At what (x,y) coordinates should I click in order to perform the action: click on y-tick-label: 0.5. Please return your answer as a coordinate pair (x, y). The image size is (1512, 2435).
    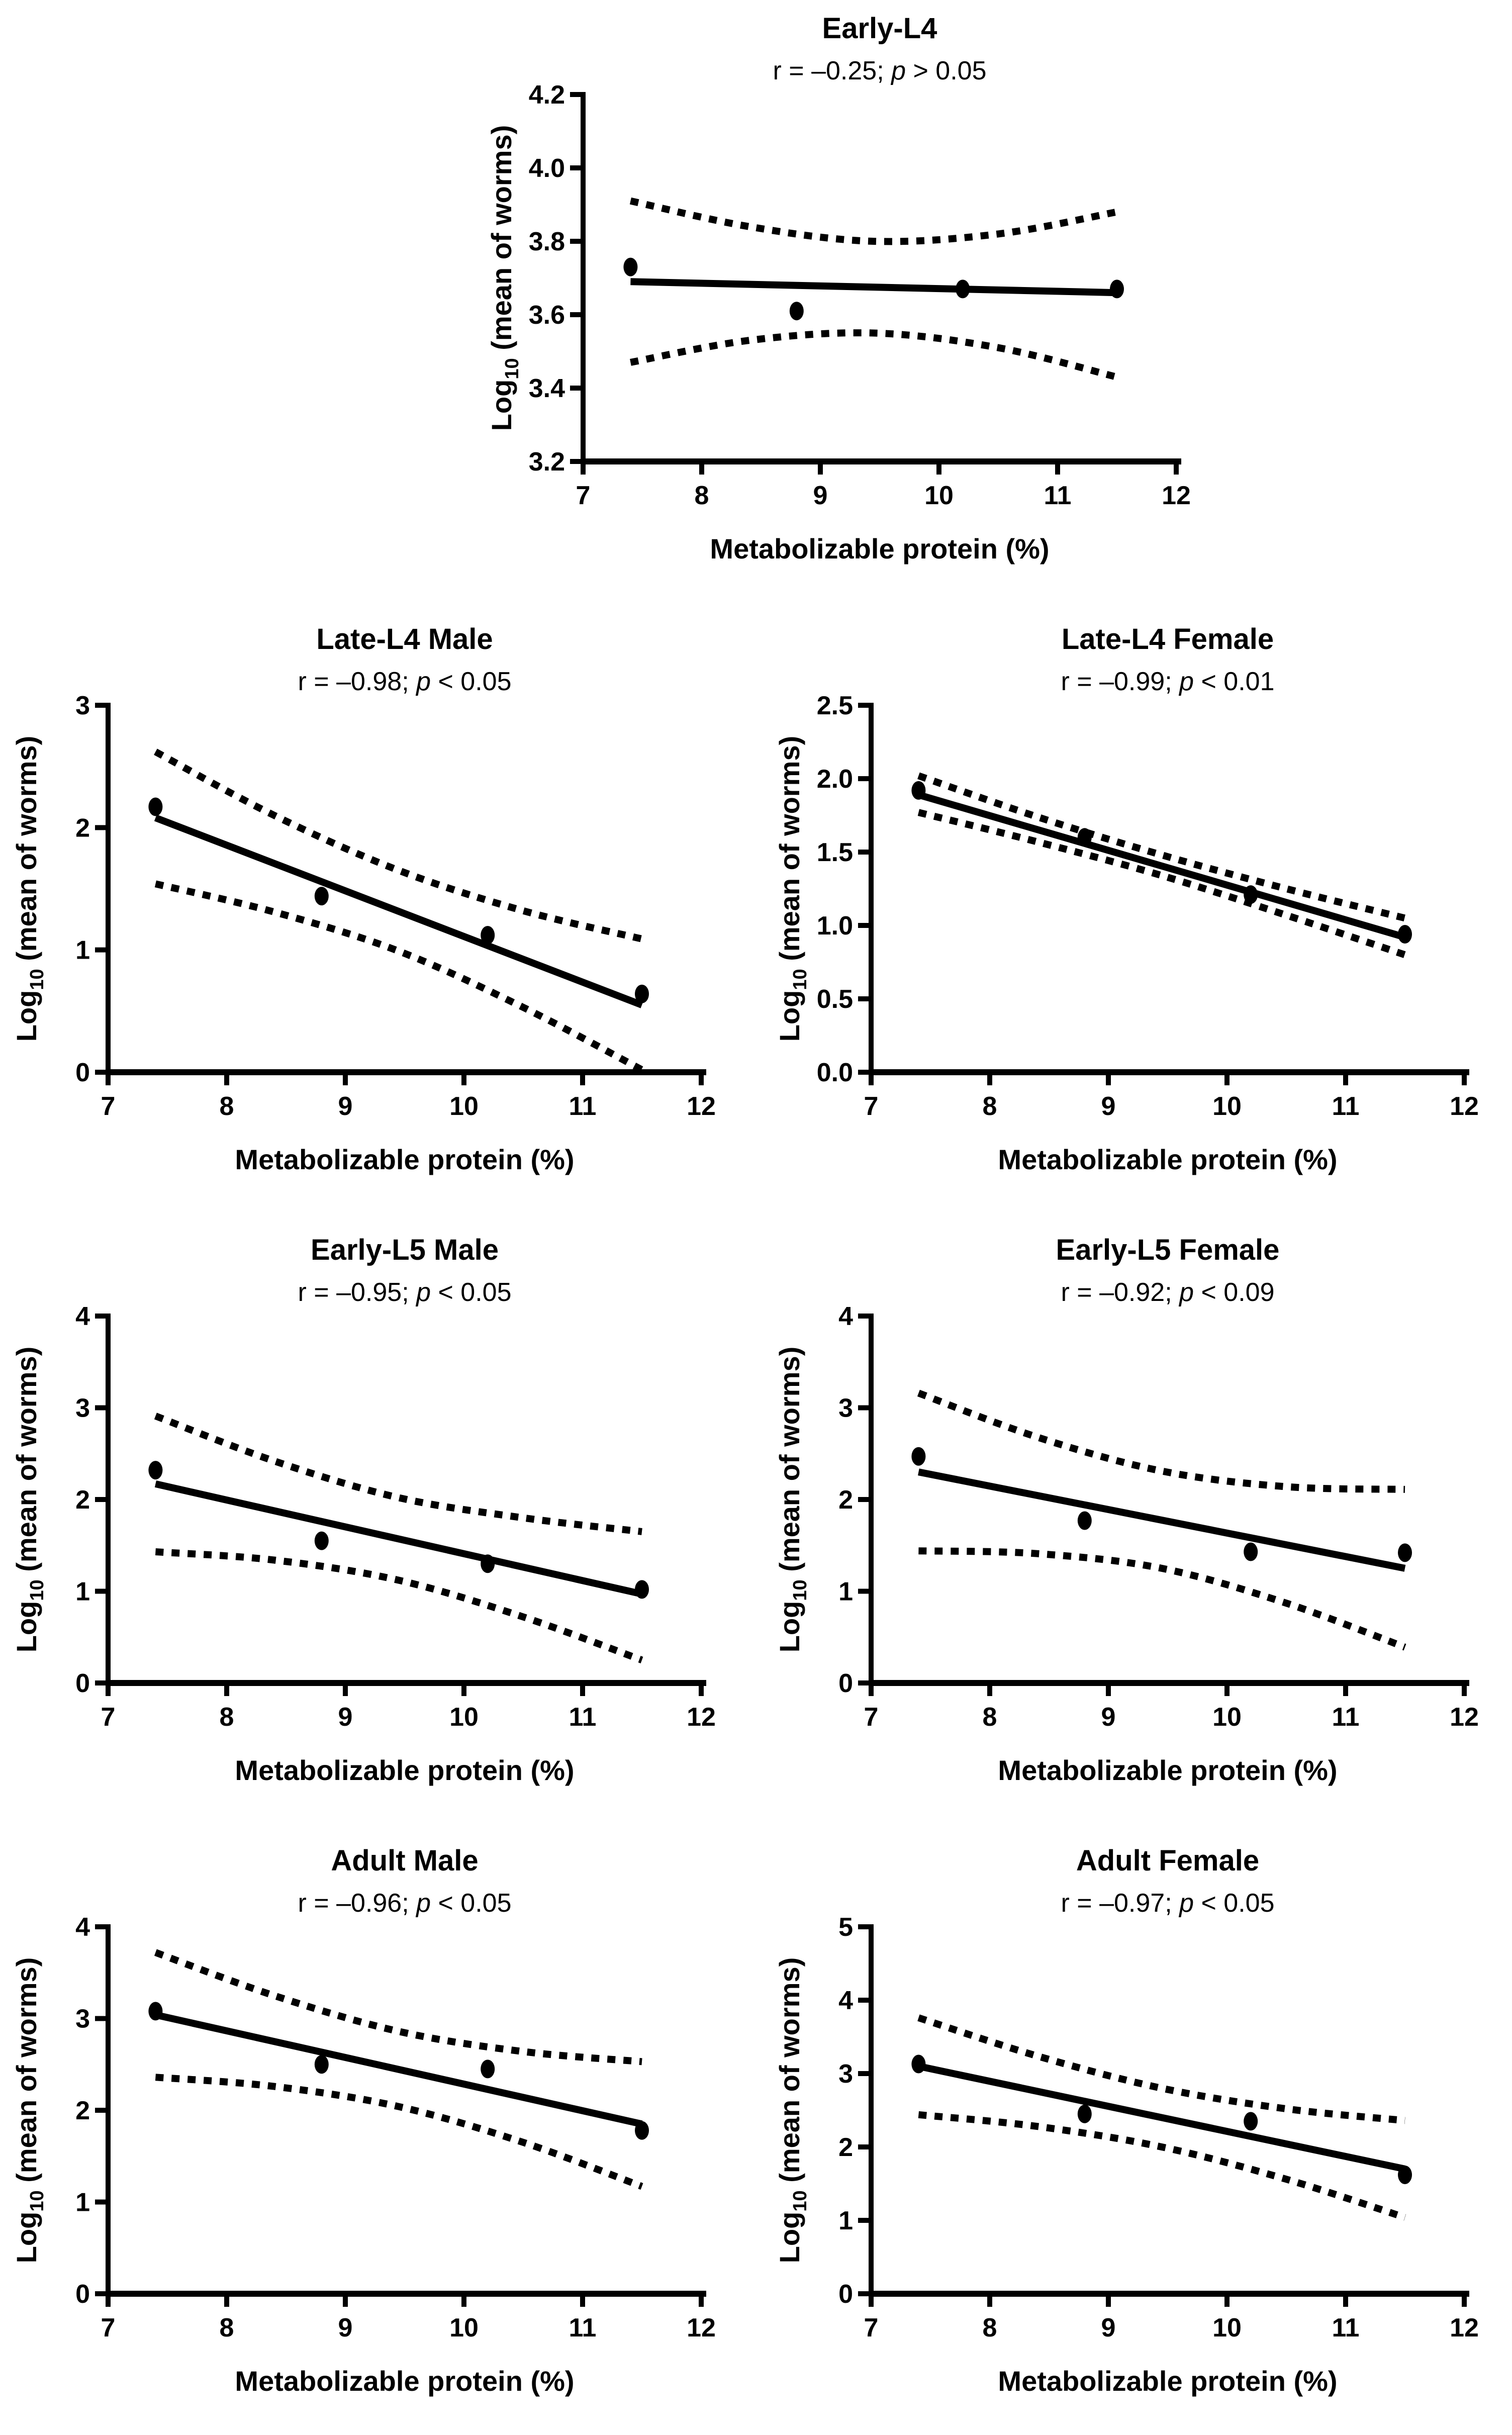
    Looking at the image, I should click on (835, 1000).